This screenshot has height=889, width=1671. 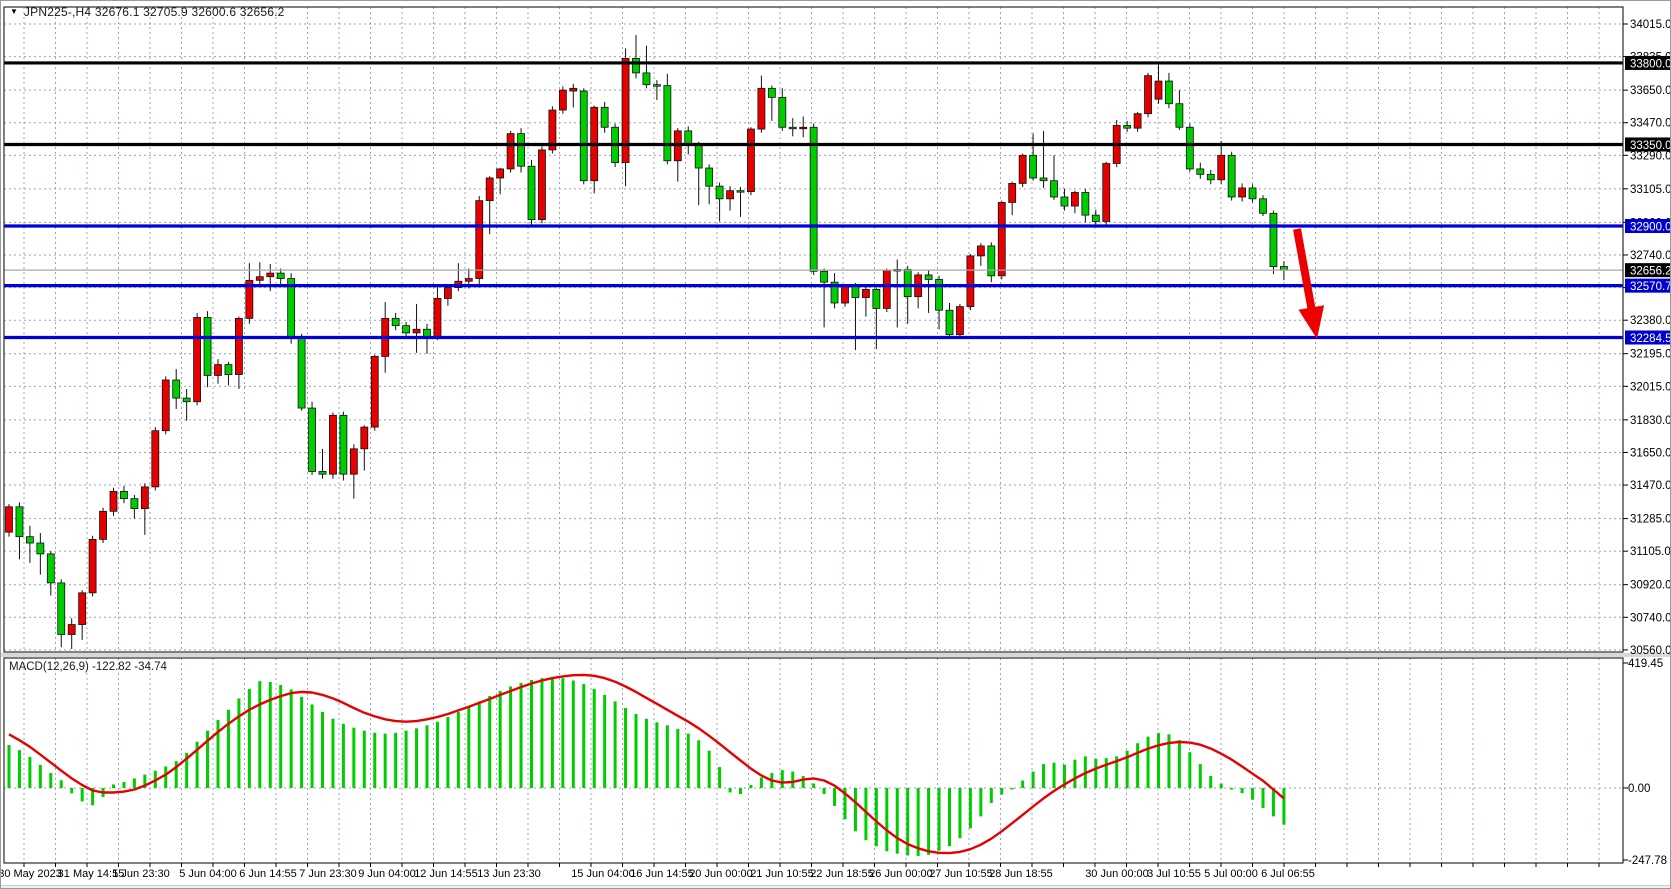 I want to click on time-tick-label: 30 Jun 00:00, so click(x=1117, y=874).